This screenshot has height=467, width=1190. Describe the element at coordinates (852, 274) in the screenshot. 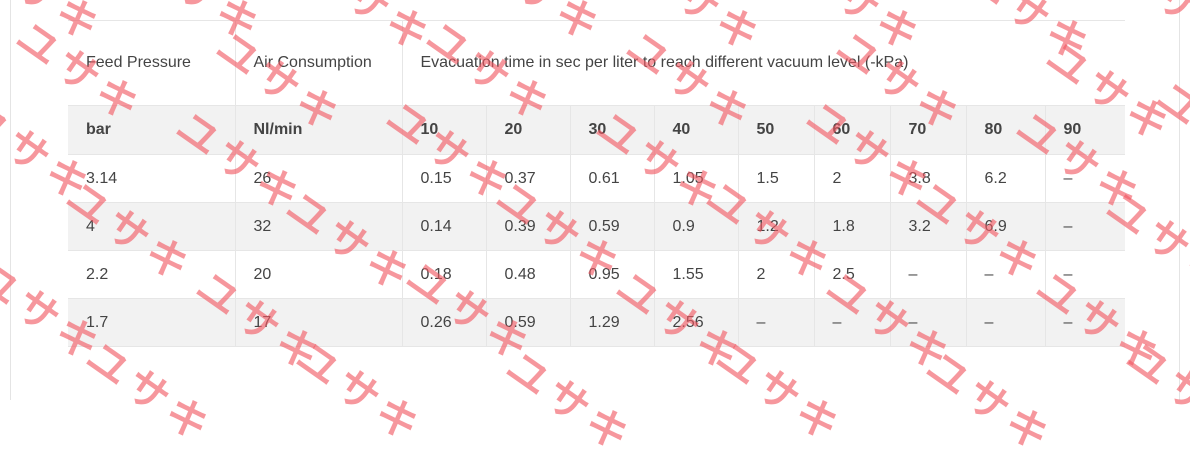

I see `table-cell: 2.5` at that location.